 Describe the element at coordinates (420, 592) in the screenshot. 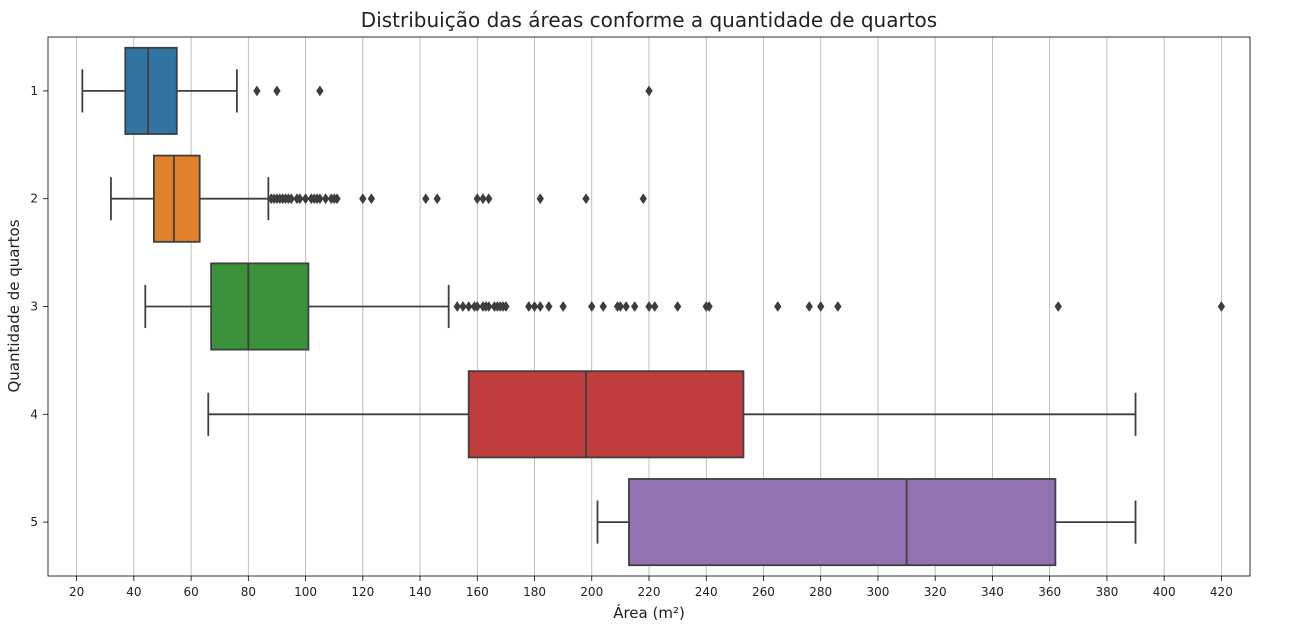

I see `x-tick-label: 140` at that location.